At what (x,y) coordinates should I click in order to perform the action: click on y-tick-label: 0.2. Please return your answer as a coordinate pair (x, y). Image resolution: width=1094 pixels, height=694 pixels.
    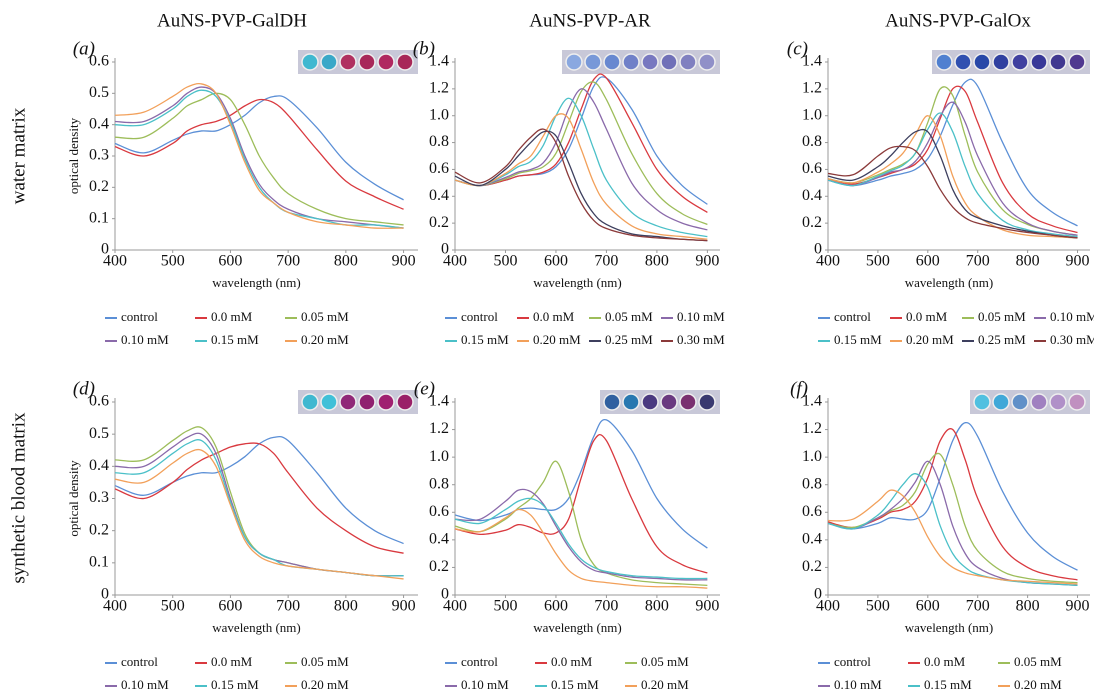
    Looking at the image, I should click on (812, 222).